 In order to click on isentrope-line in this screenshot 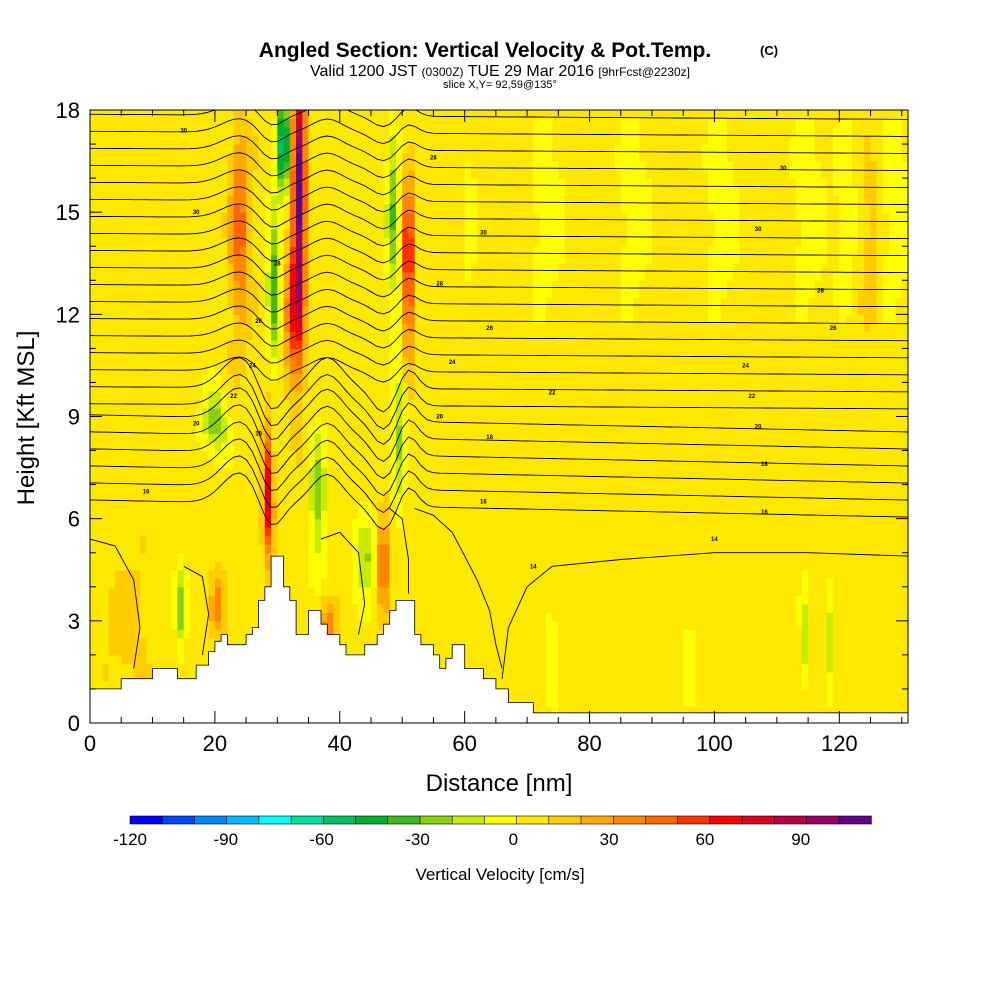, I will do `click(196, 610)`.